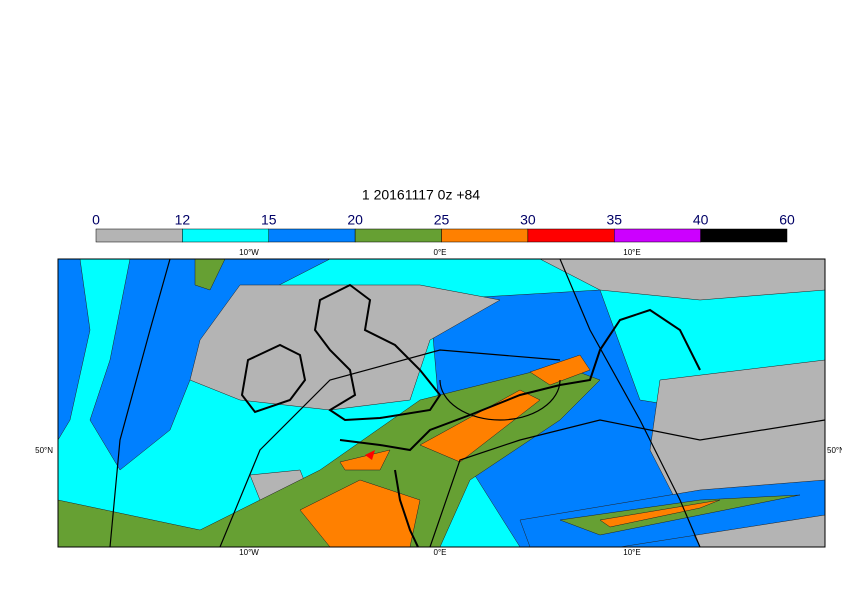 This screenshot has height=596, width=842. What do you see at coordinates (787, 220) in the screenshot?
I see `legend-label: 60` at bounding box center [787, 220].